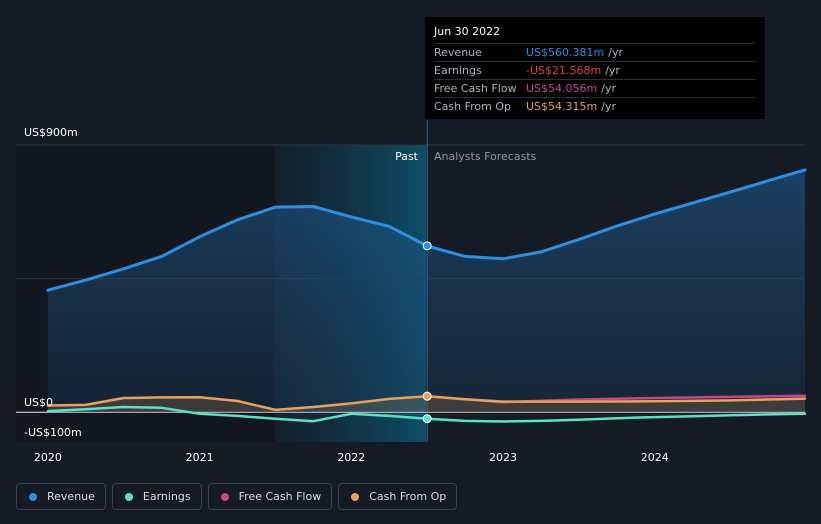 The image size is (821, 524). I want to click on tooltip-row-earnings: Earnings -US$21.568m /yr, so click(595, 70).